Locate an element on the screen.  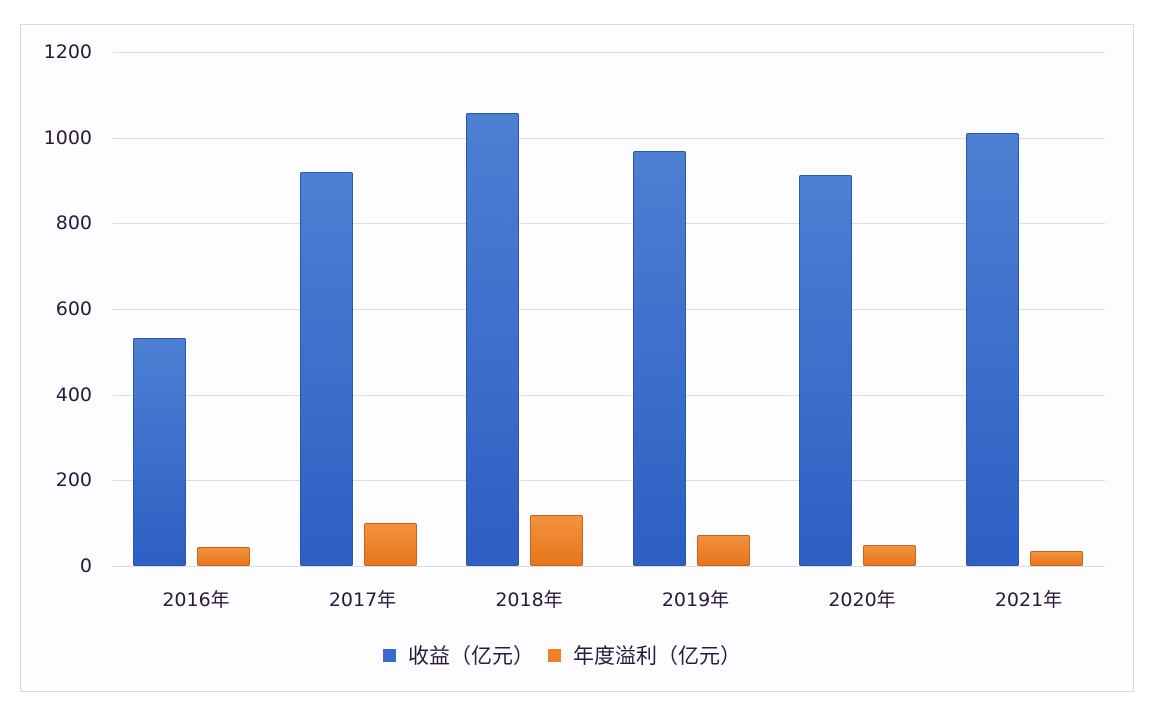
x-tick-label: 2016年 is located at coordinates (196, 600).